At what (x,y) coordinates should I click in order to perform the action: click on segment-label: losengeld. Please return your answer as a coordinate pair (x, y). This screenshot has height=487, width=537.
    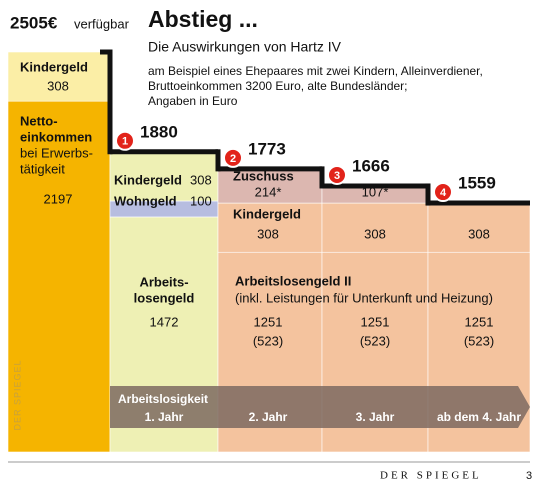
    Looking at the image, I should click on (164, 297).